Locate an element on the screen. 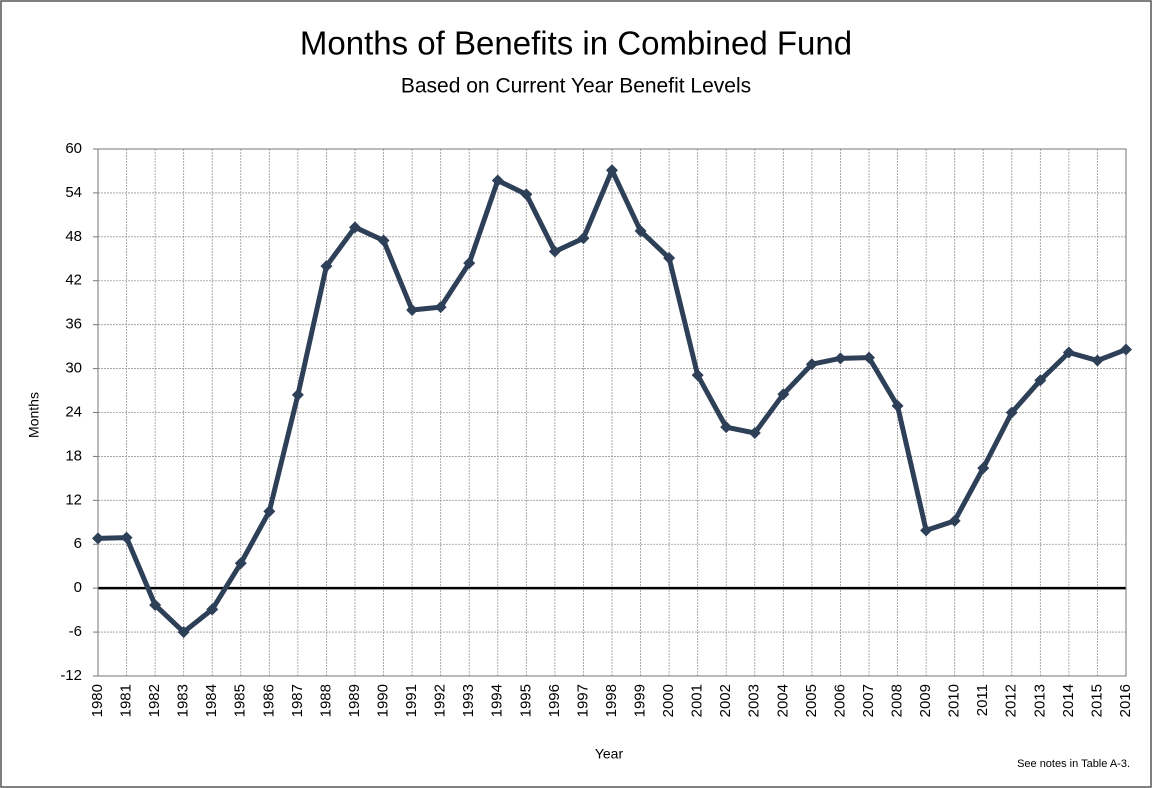 The image size is (1152, 788). x-tick-label: 2016 is located at coordinates (1125, 700).